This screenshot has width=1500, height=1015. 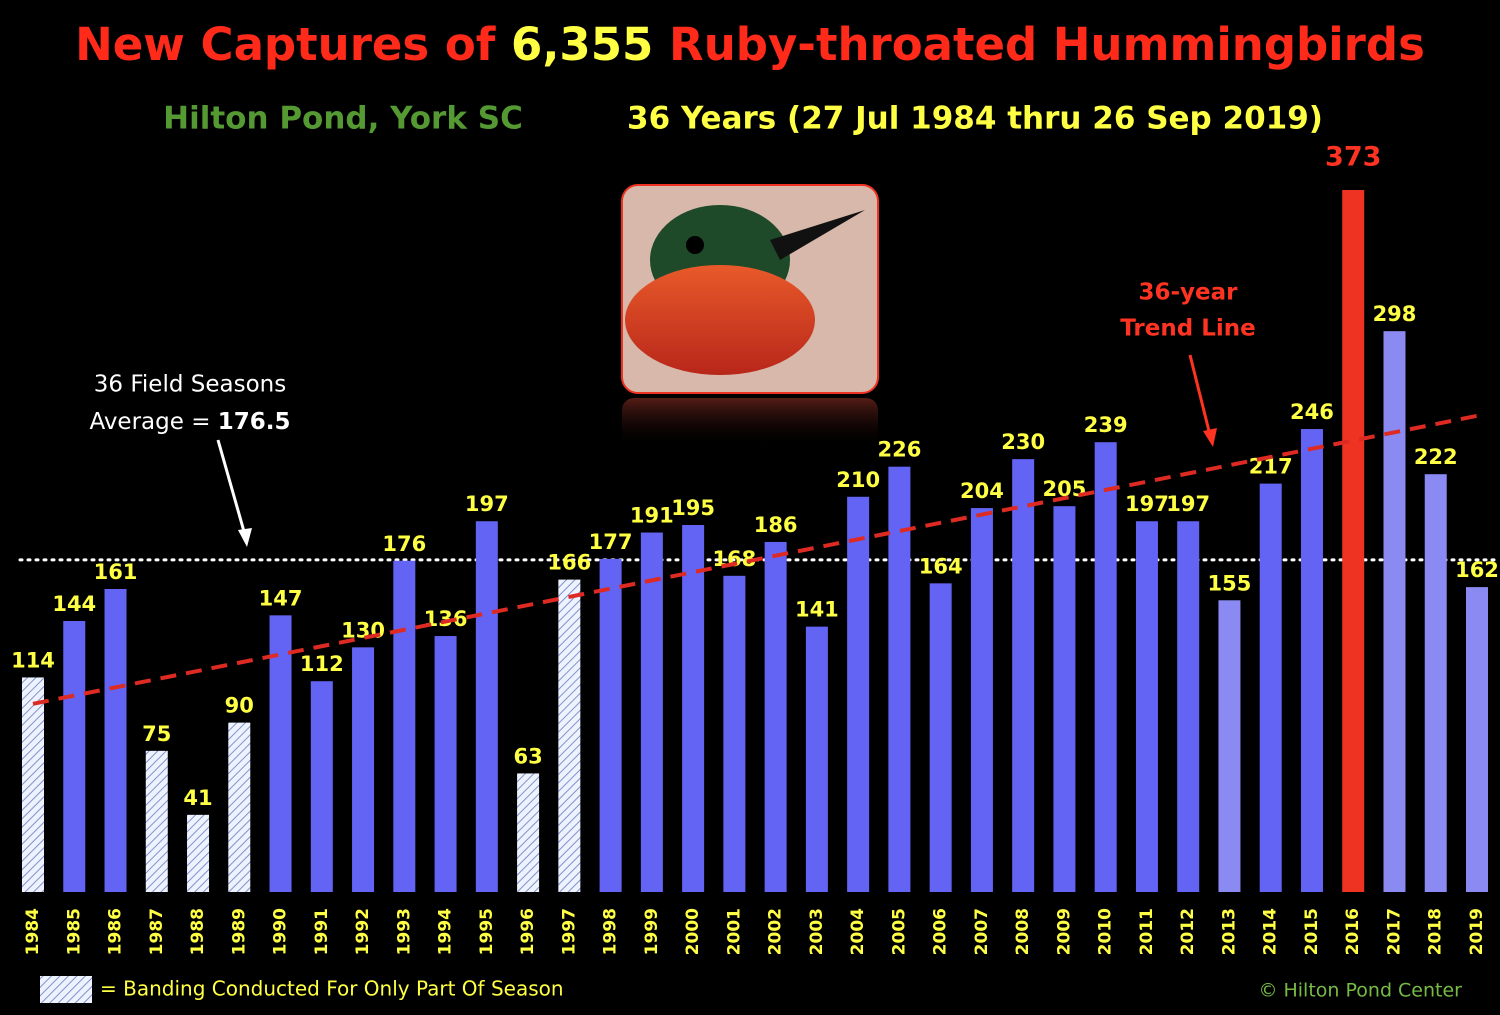 I want to click on average-label: Average =, so click(x=149, y=422).